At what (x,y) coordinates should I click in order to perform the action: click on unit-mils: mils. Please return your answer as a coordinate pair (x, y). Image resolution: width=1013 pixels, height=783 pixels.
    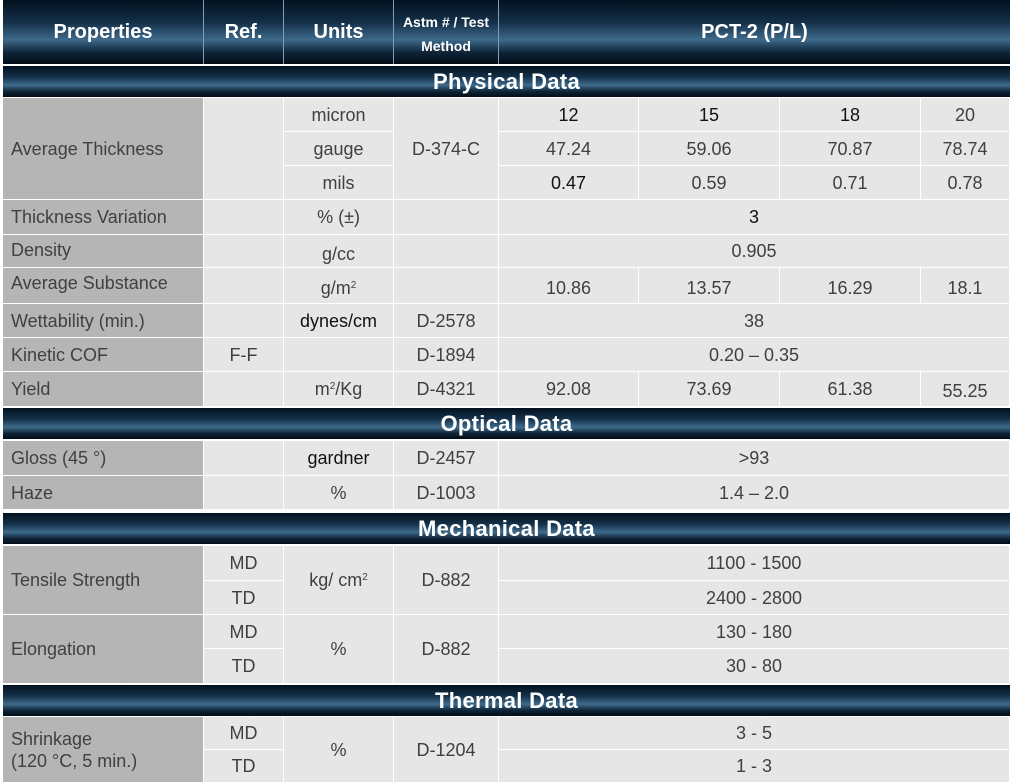
    Looking at the image, I should click on (339, 183).